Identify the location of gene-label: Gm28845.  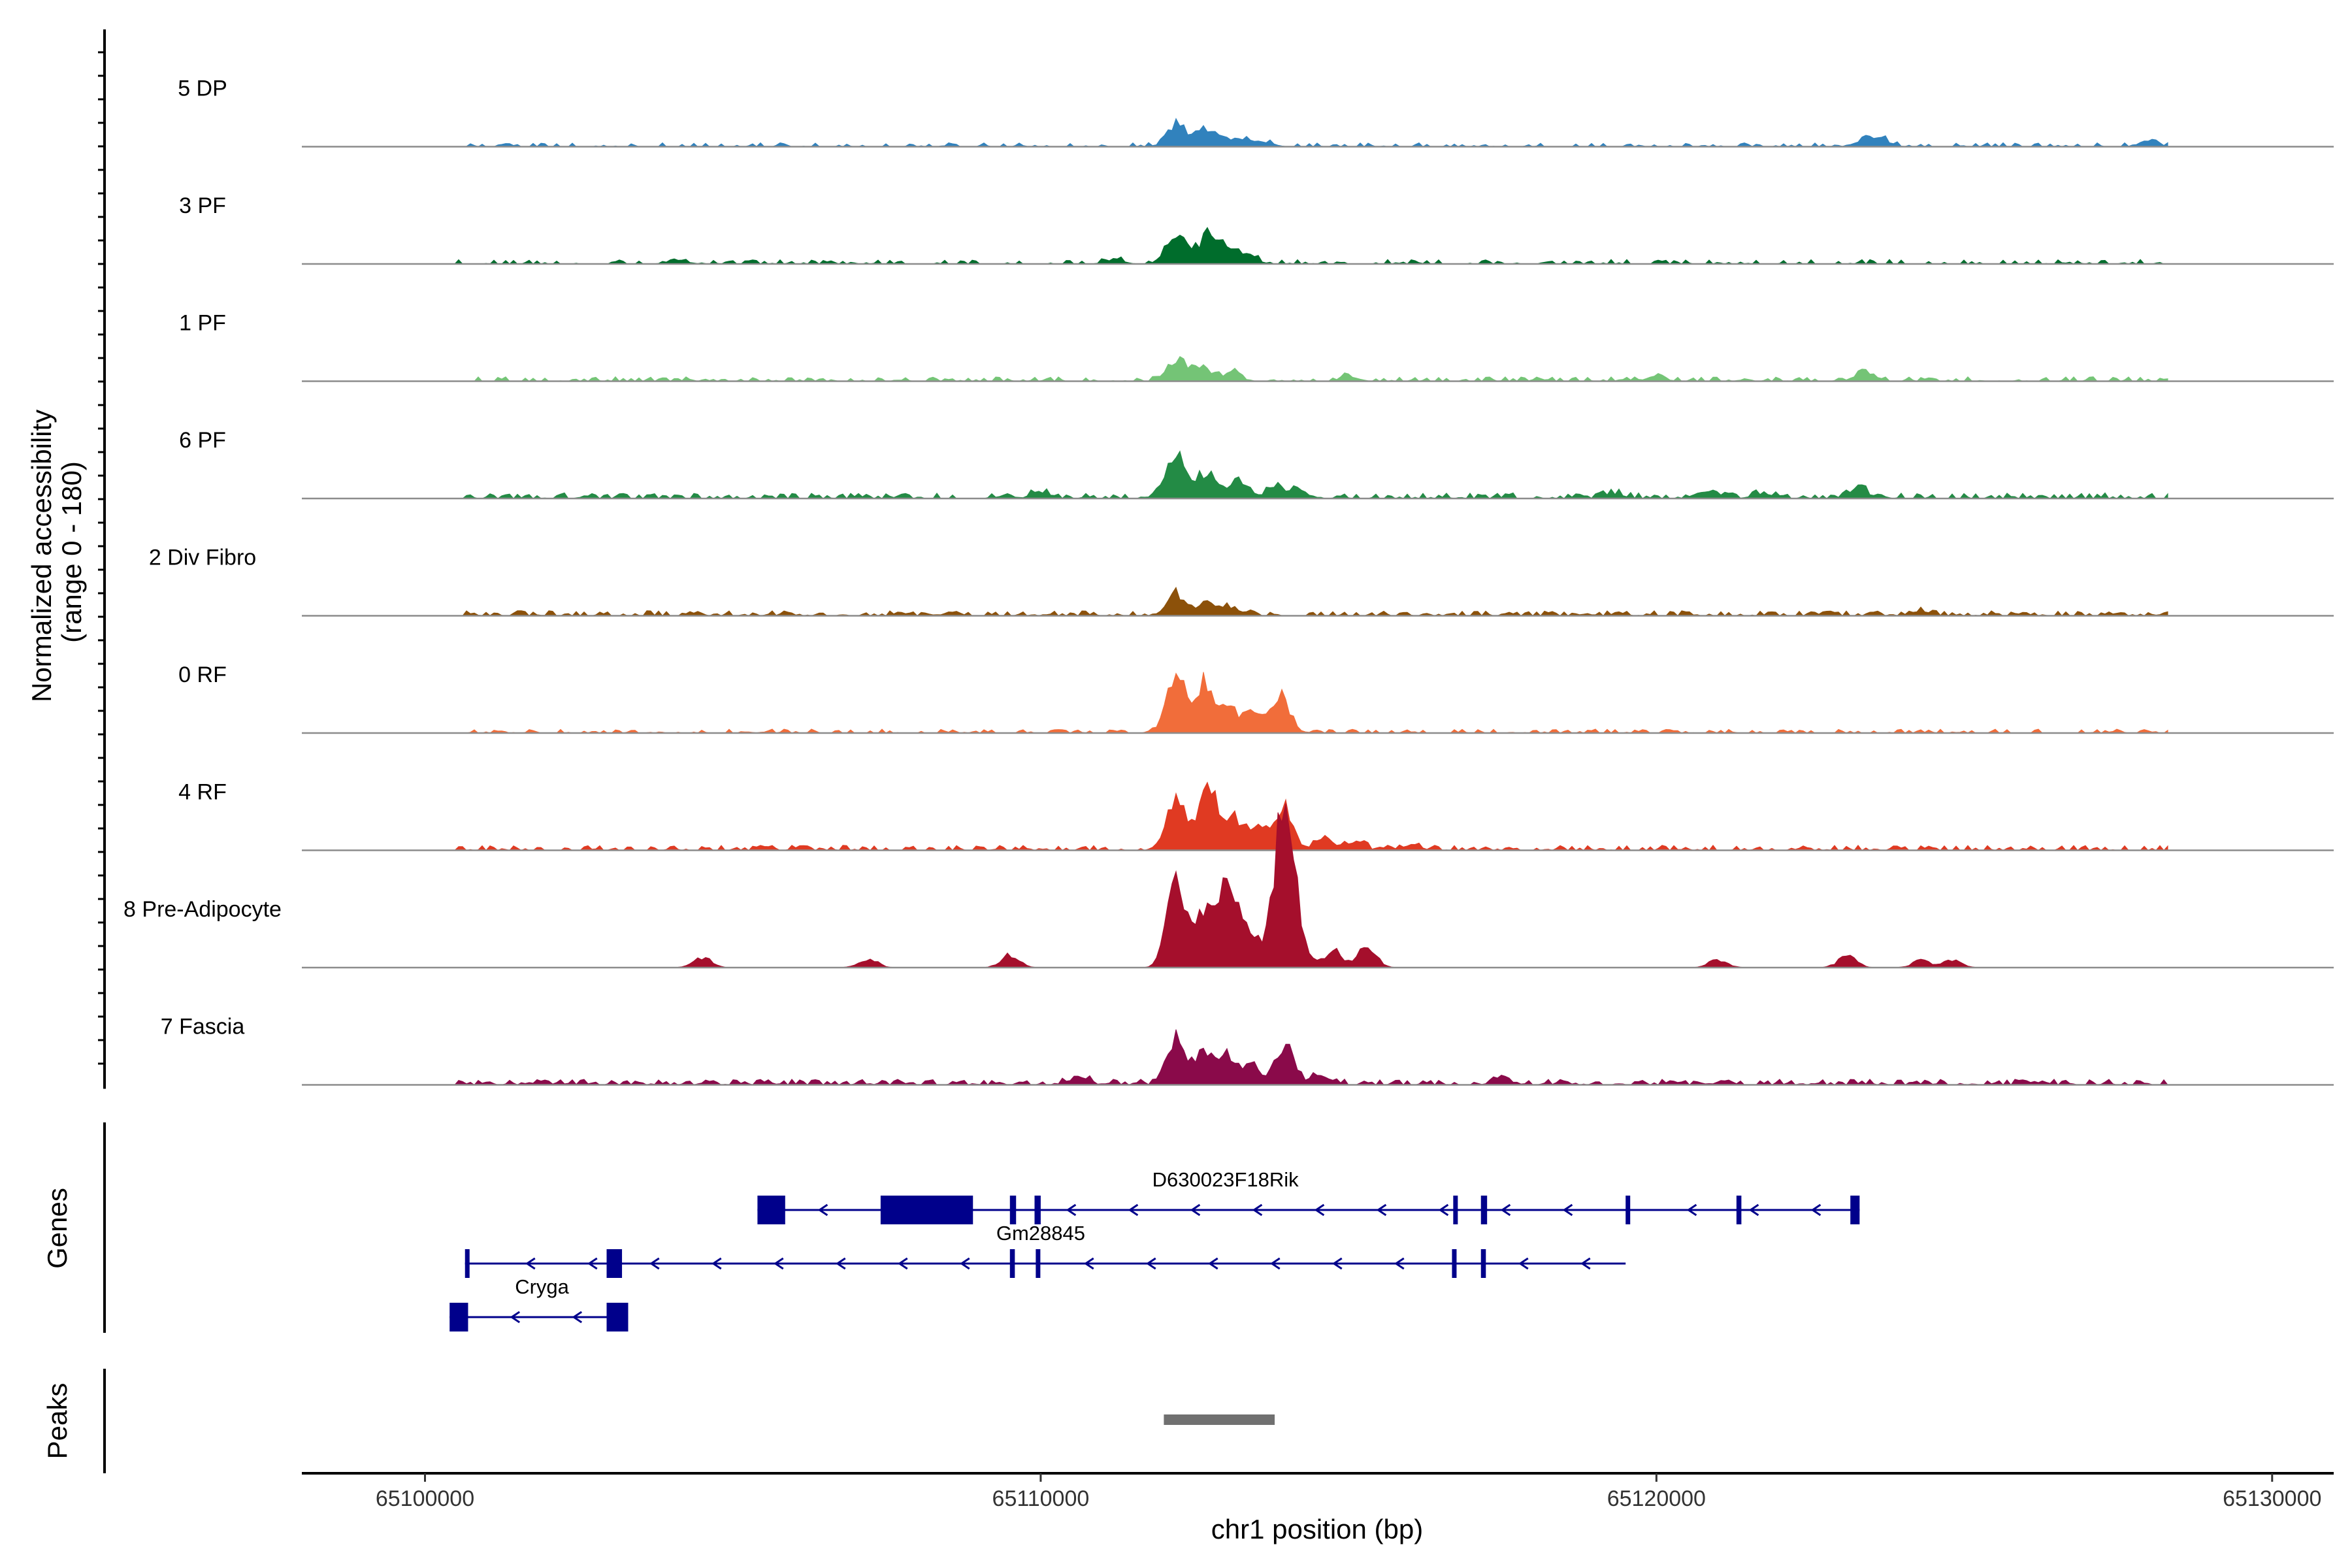
(1040, 1233).